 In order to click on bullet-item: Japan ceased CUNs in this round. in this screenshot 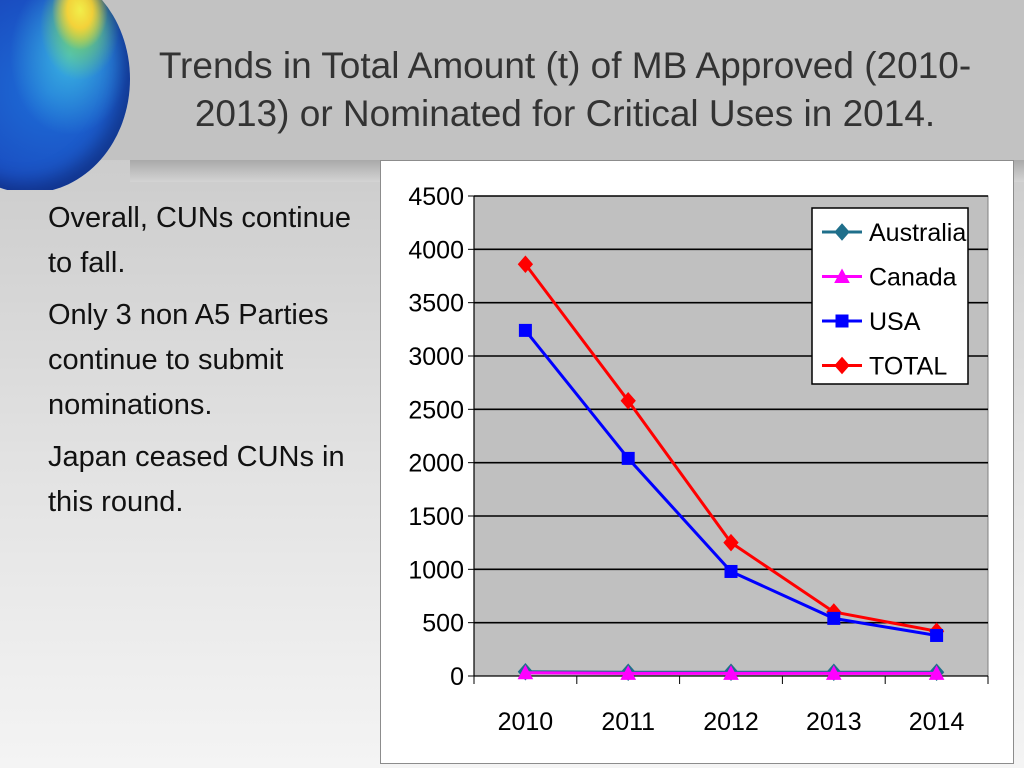, I will do `click(196, 479)`.